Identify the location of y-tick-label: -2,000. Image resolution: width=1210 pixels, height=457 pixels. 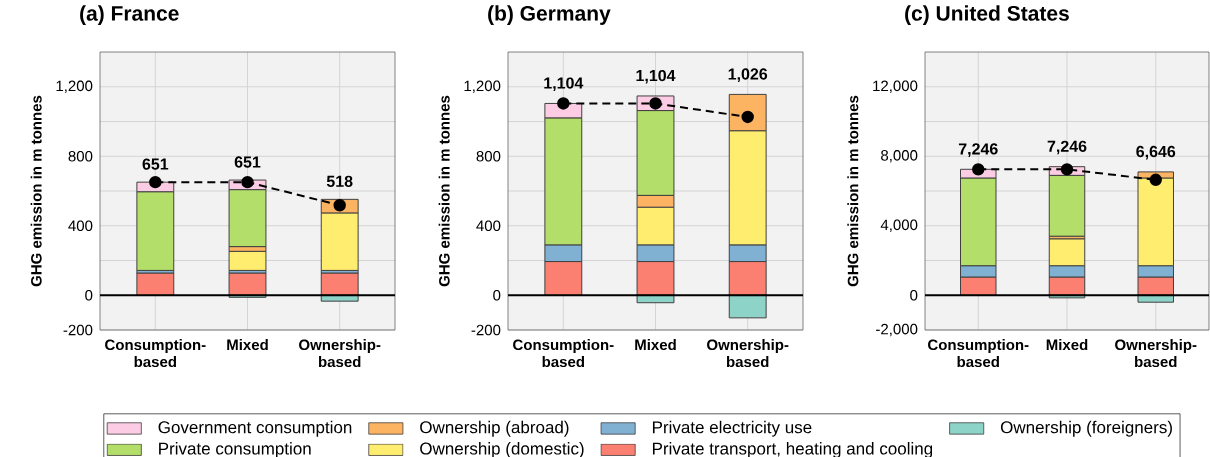
(897, 330).